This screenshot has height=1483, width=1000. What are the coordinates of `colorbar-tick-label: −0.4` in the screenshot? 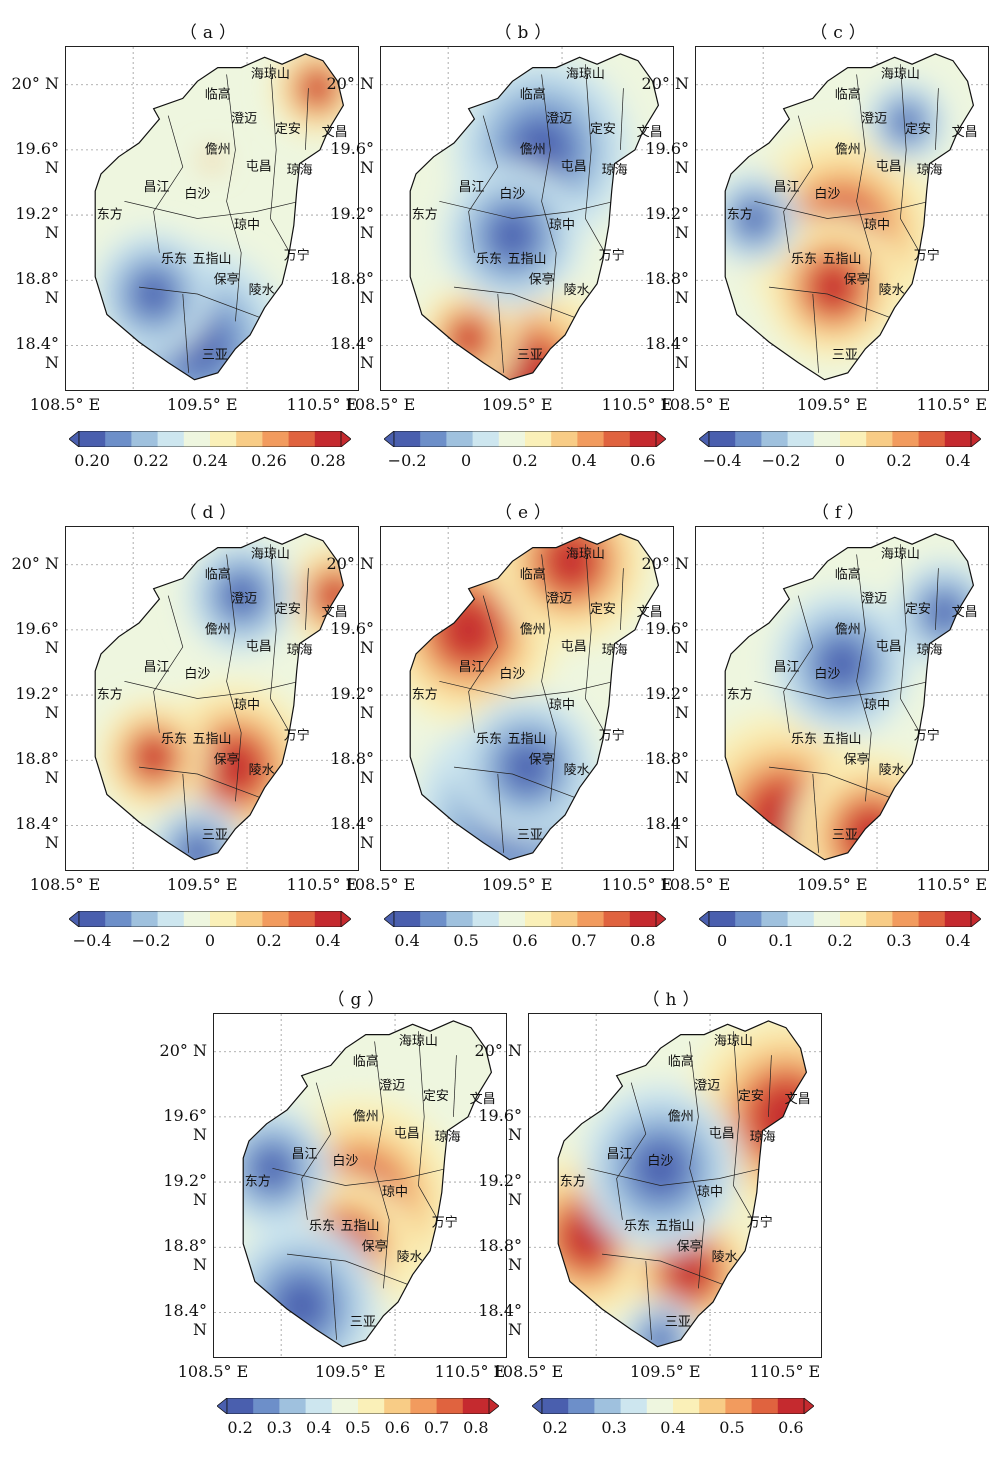 It's located at (722, 460).